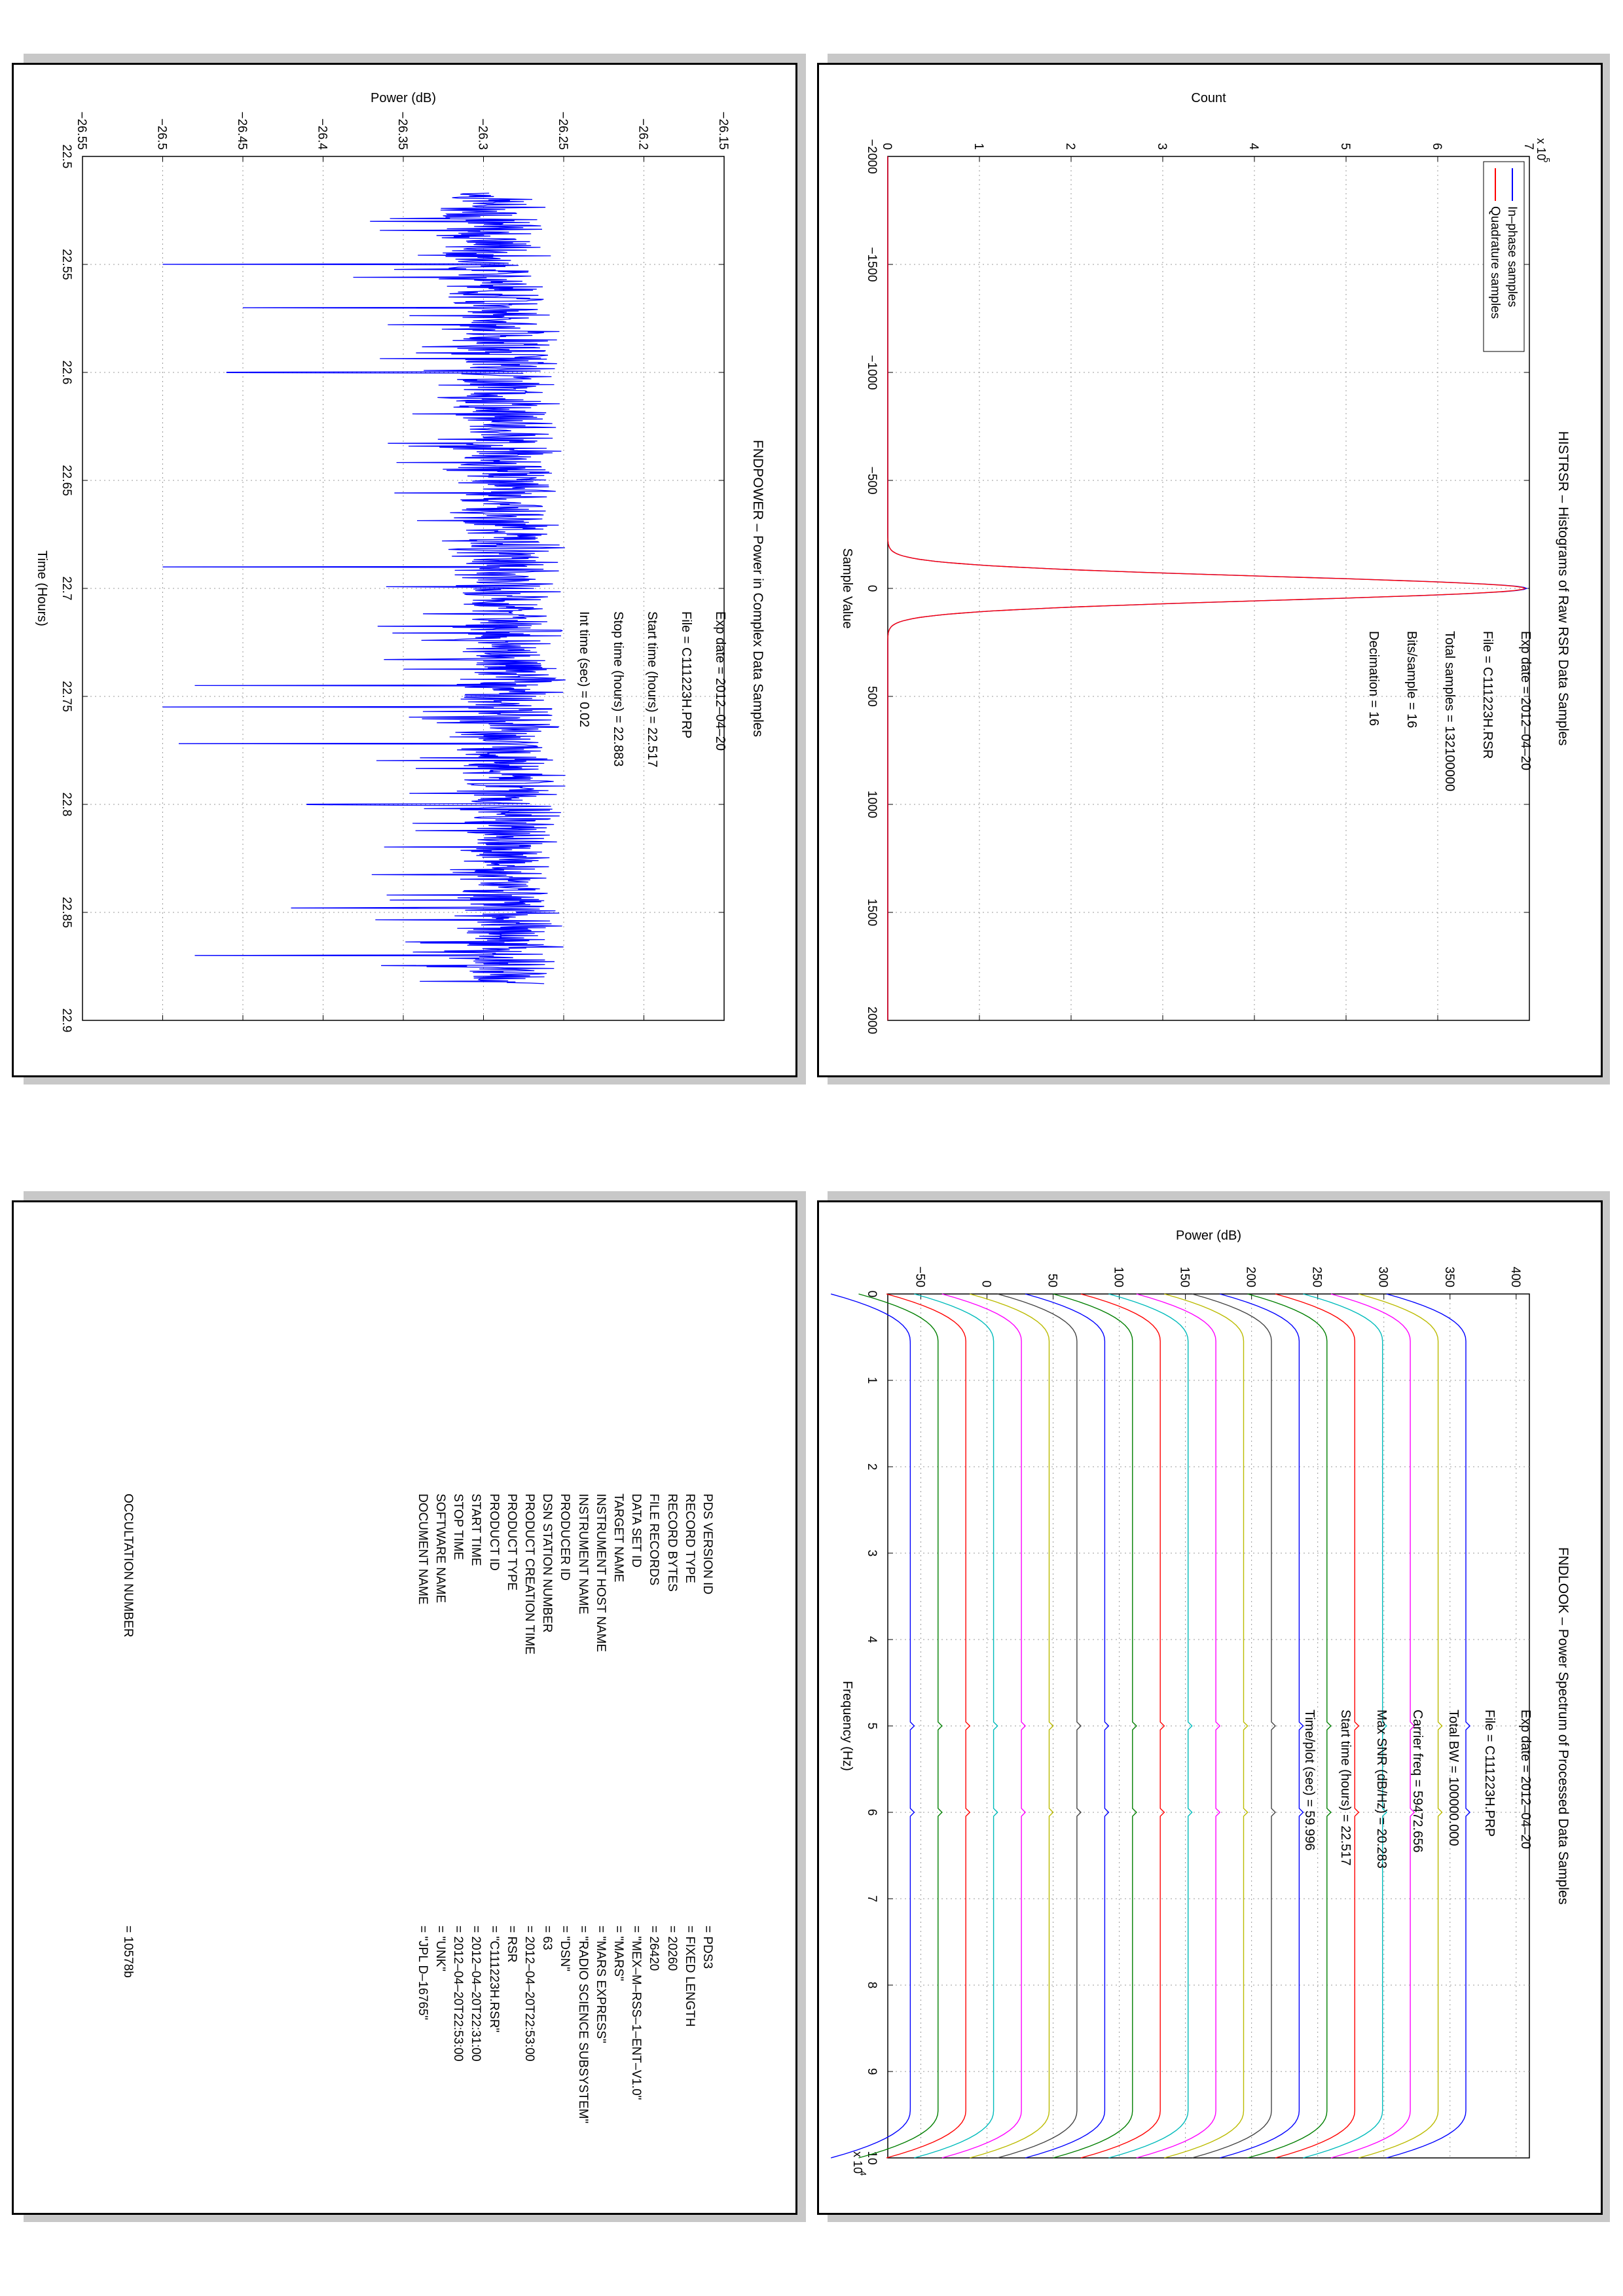 The image size is (1623, 2296). What do you see at coordinates (600, 1984) in the screenshot?
I see `label-value: = "MARS EXPRESS"` at bounding box center [600, 1984].